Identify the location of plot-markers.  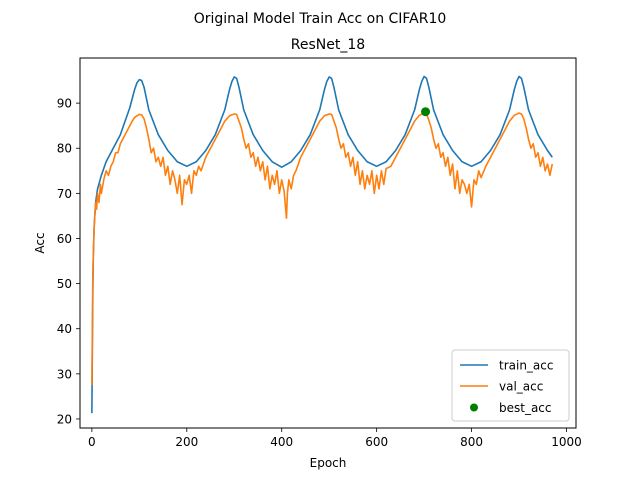
(426, 112).